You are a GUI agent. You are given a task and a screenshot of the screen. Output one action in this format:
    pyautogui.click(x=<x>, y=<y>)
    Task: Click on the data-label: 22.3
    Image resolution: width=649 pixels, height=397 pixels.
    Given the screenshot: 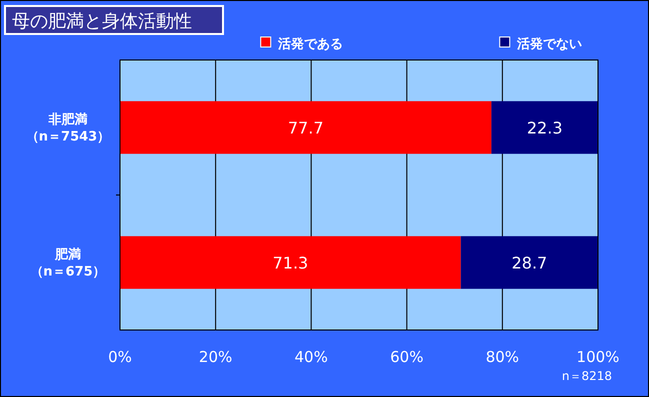 What is the action you would take?
    pyautogui.click(x=544, y=128)
    